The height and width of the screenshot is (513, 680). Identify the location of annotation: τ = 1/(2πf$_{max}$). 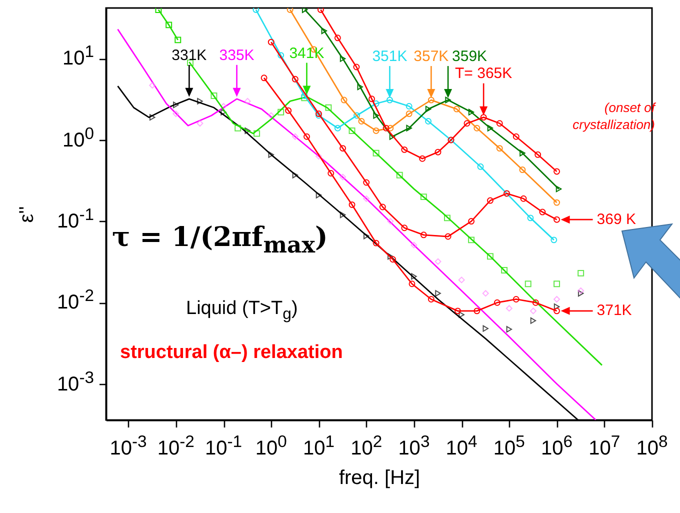
(220, 240).